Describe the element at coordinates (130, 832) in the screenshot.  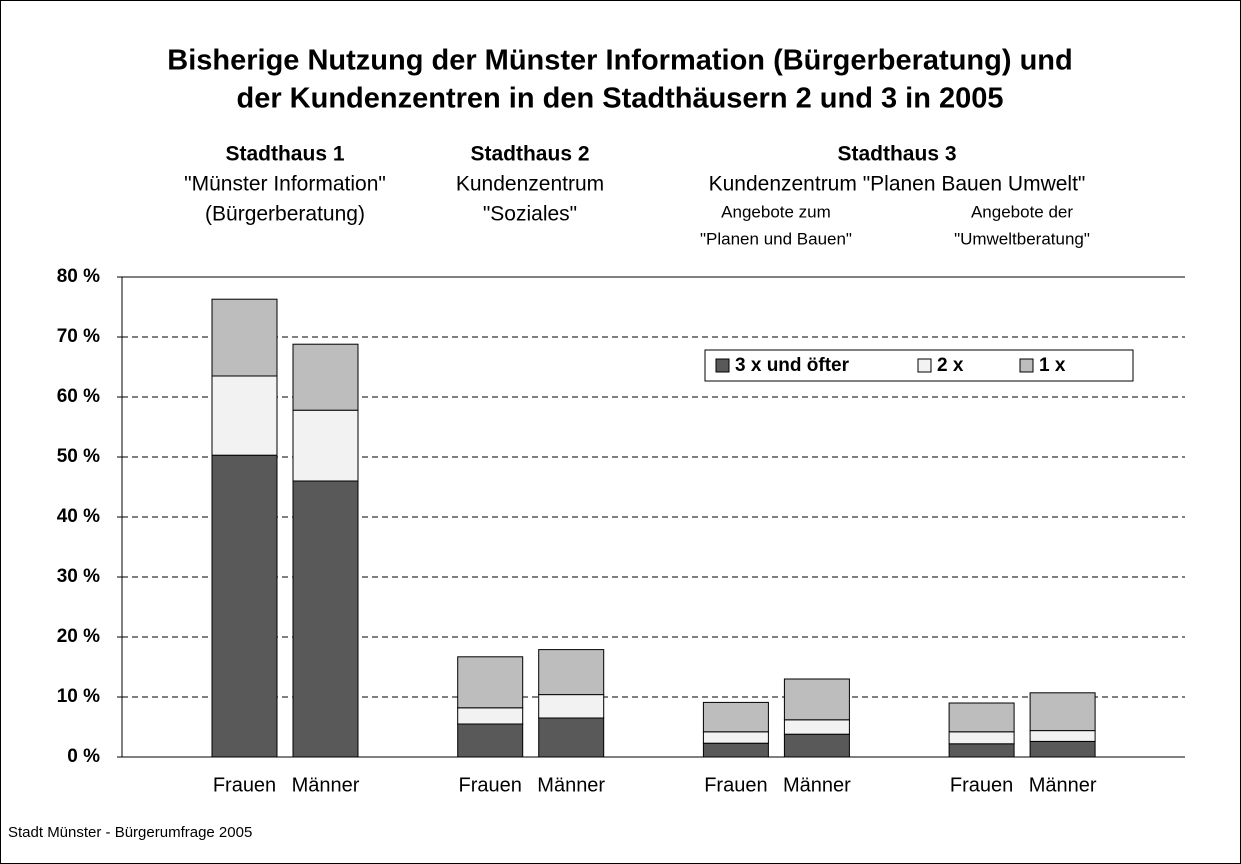
I see `source-note: Stadt Münster - Bürgerumfrage 2005` at that location.